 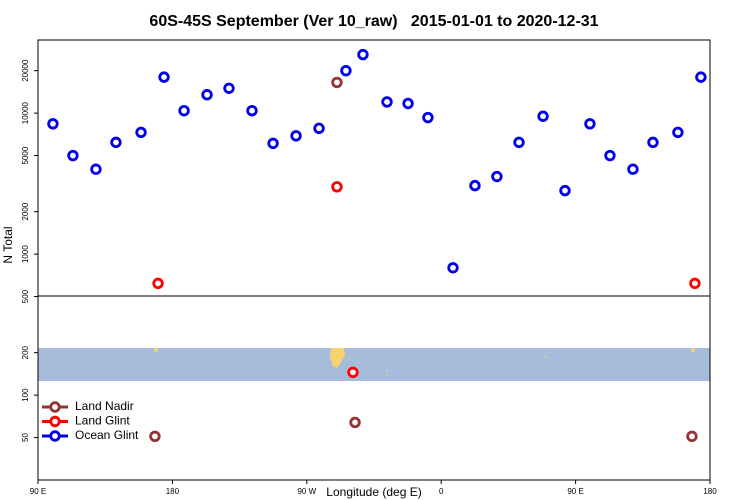 What do you see at coordinates (25, 352) in the screenshot?
I see `y-tick-label: 200` at bounding box center [25, 352].